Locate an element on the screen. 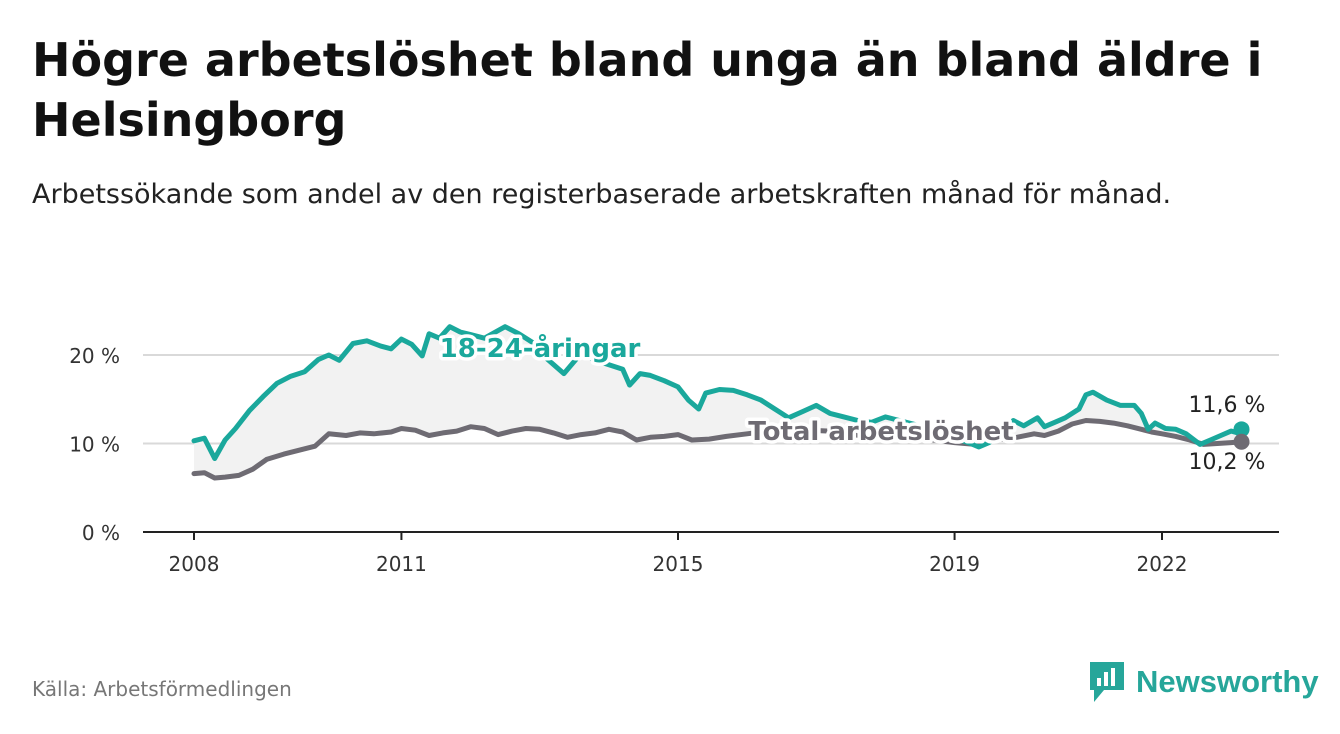 This screenshot has height=734, width=1340. youth-line is located at coordinates (717, 392).